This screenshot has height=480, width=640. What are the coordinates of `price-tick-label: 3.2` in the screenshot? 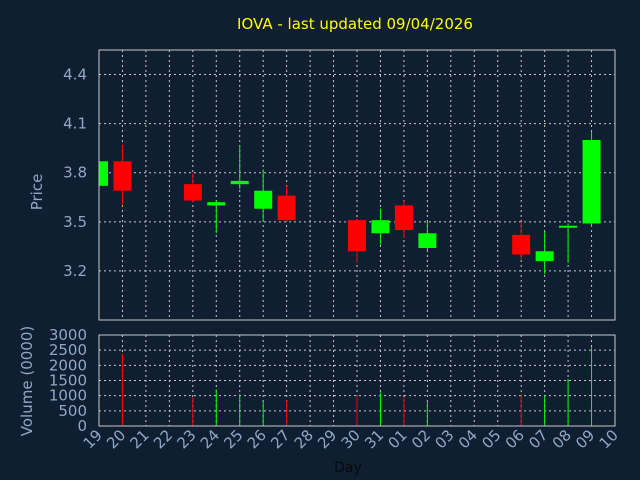 It's located at (75, 271).